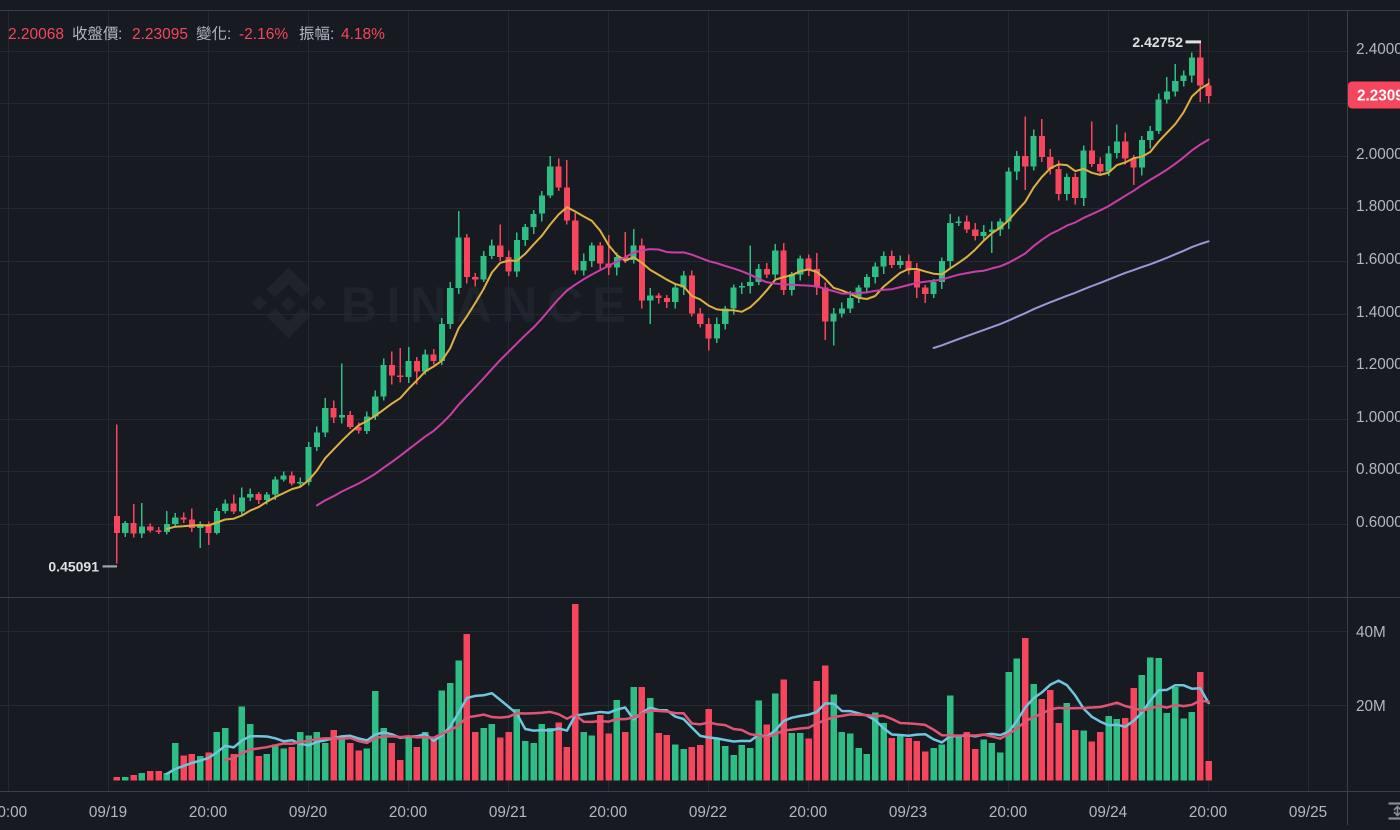  I want to click on svg-text: 4.18%, so click(363, 34).